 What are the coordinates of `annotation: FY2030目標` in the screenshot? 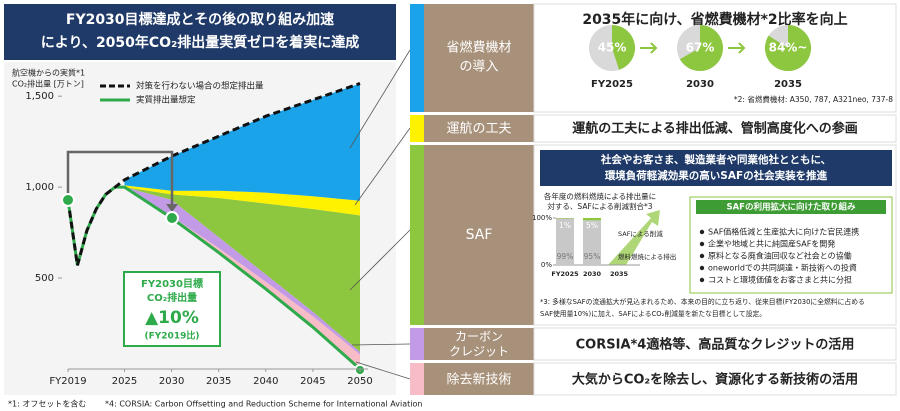 It's located at (172, 283).